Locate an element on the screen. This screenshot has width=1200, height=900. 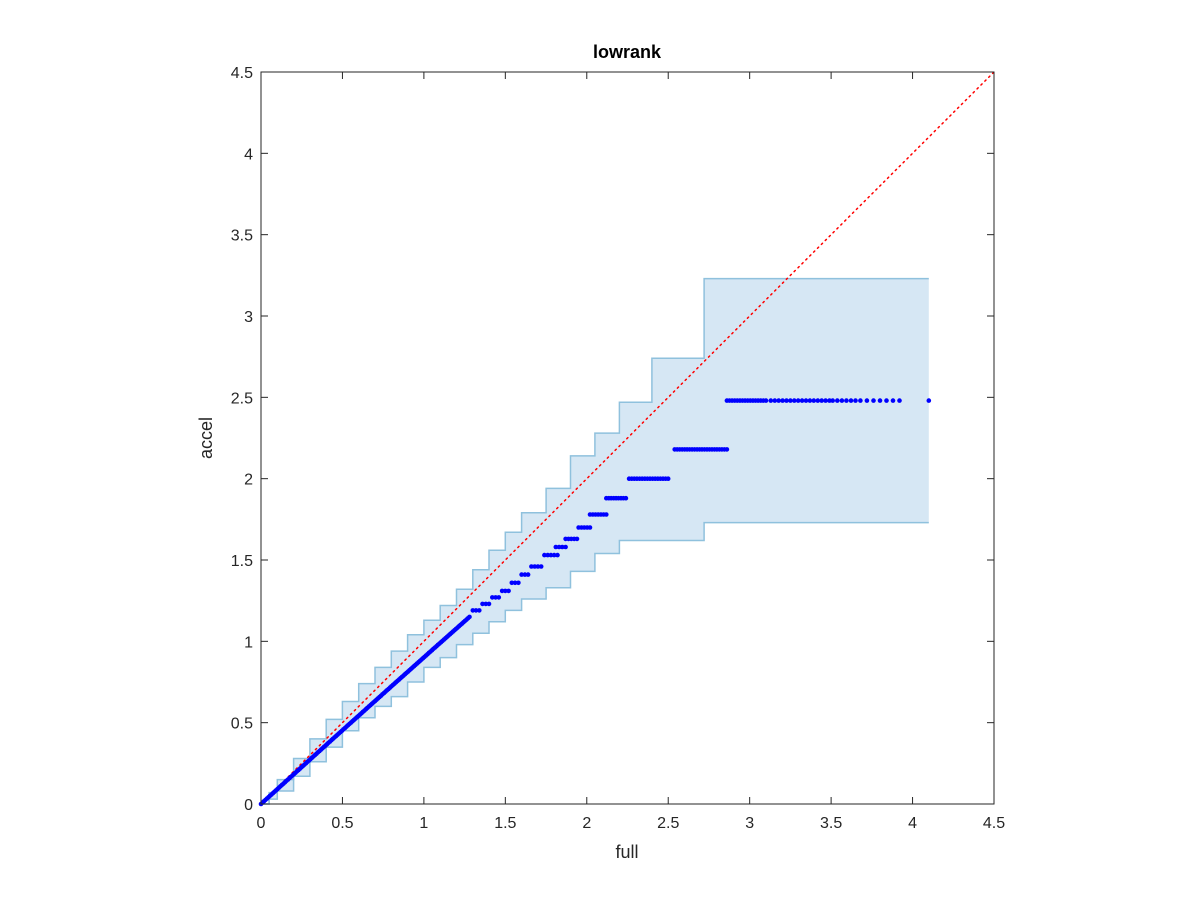
y-axis-label: accel is located at coordinates (206, 438).